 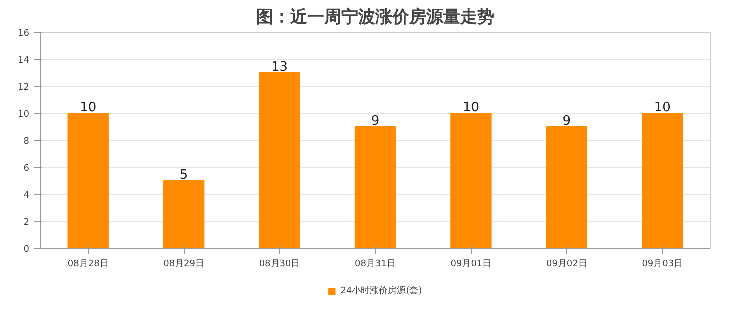 What do you see at coordinates (375, 265) in the screenshot?
I see `x-tick-label: 08月31日` at bounding box center [375, 265].